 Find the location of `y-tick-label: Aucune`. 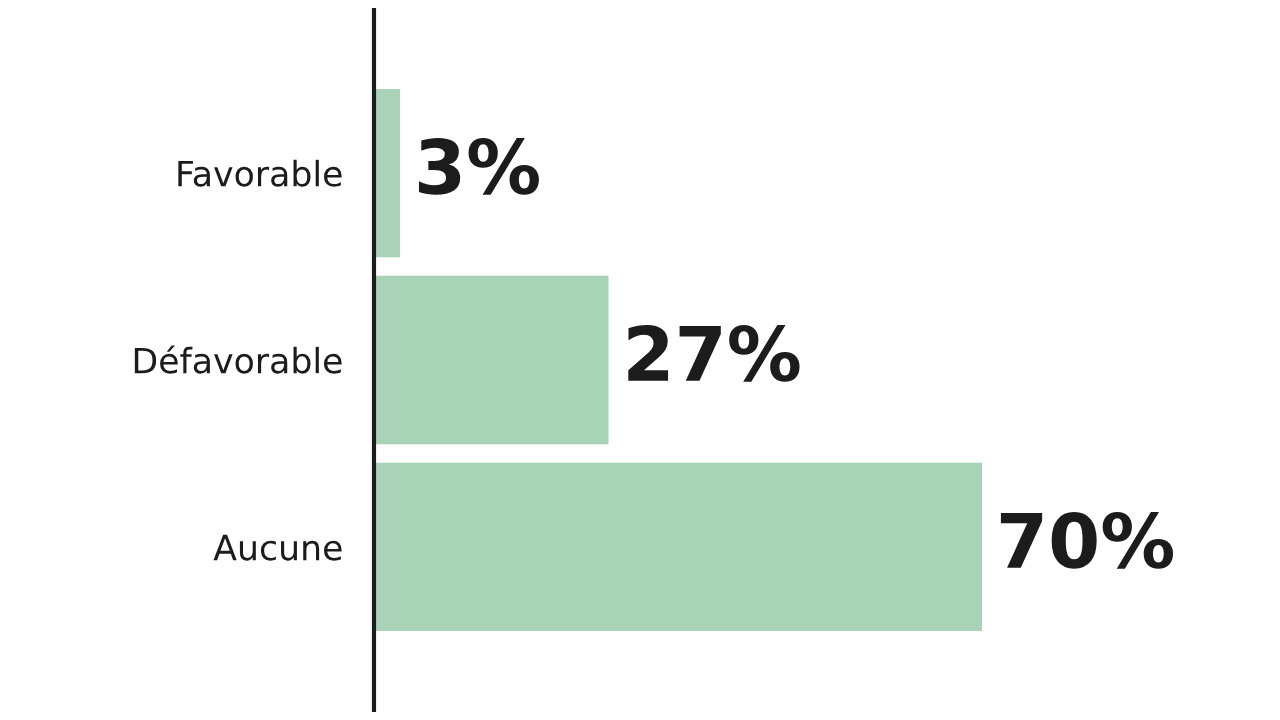

y-tick-label: Aucune is located at coordinates (277, 547).